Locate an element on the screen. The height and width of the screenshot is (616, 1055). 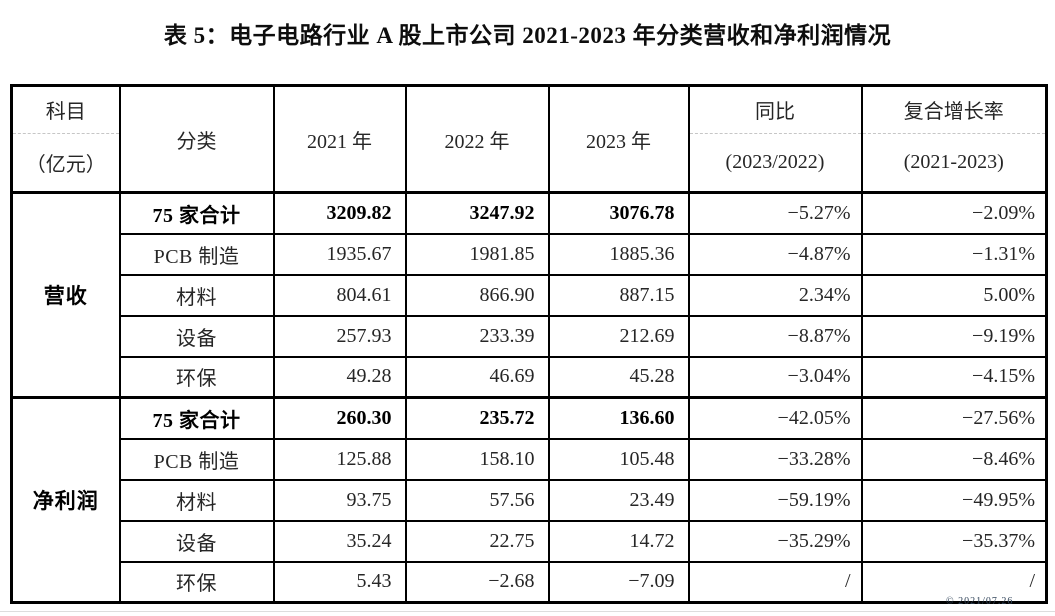
yoy-cell: −33.28% is located at coordinates (775, 459).